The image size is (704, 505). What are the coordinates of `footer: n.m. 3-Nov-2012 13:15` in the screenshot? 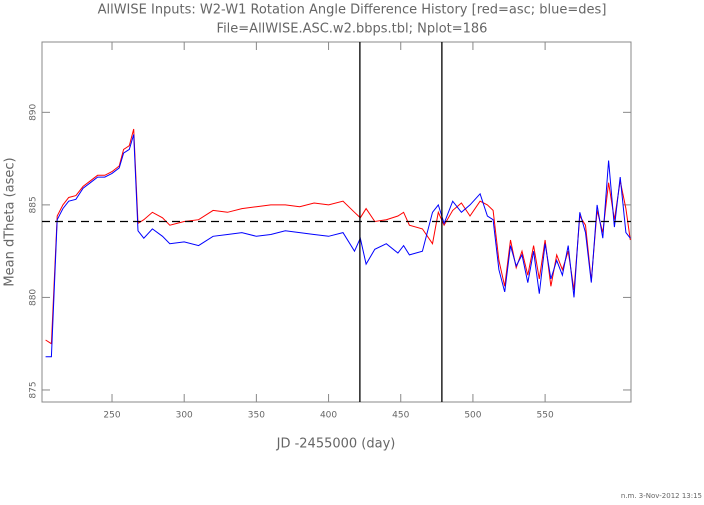 It's located at (661, 496).